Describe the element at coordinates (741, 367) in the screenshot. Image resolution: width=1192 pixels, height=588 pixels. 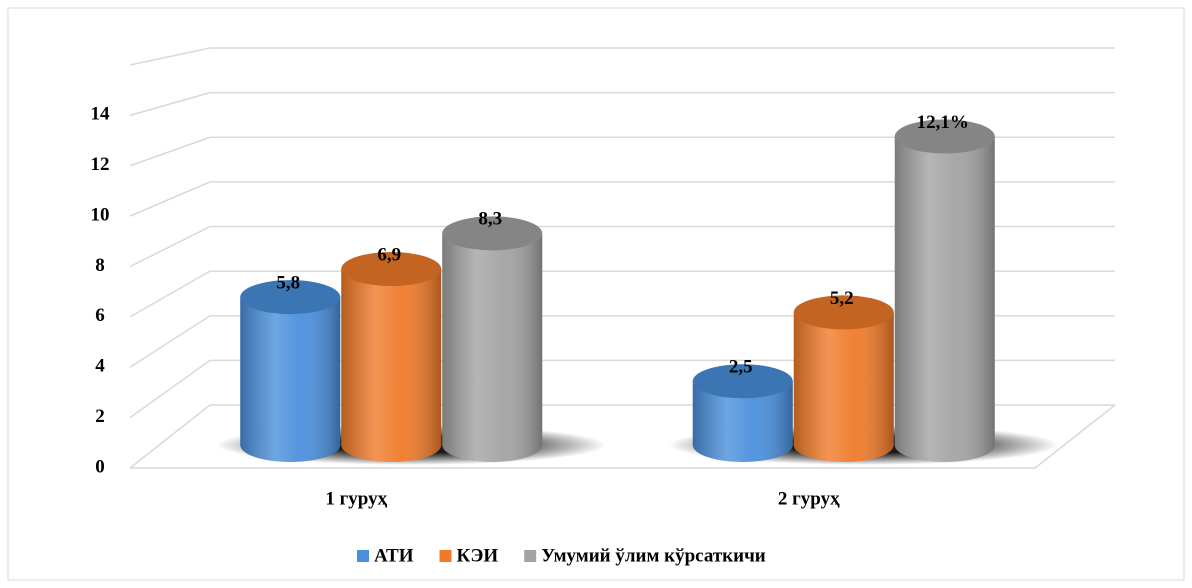
I see `value-label: 2,5` at that location.